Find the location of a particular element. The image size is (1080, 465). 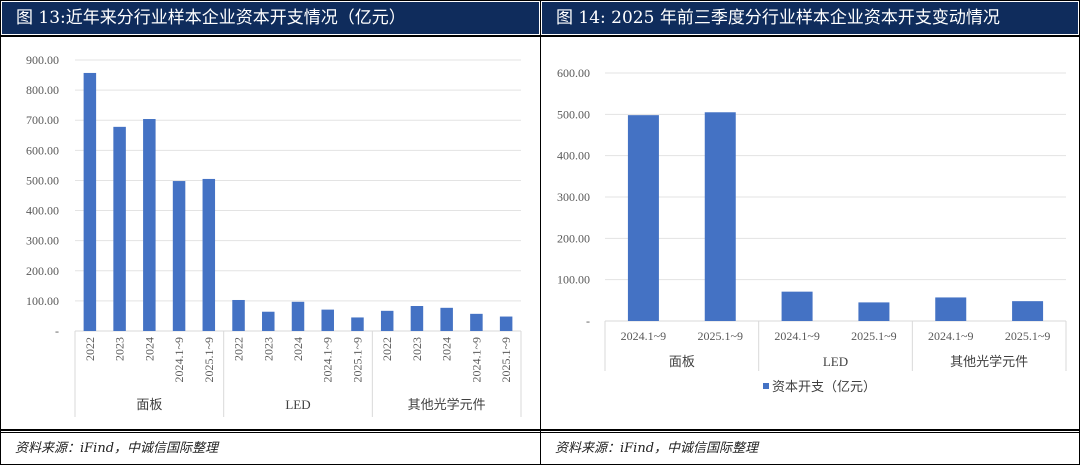

y-tick-label: 700.00 is located at coordinates (42, 120).